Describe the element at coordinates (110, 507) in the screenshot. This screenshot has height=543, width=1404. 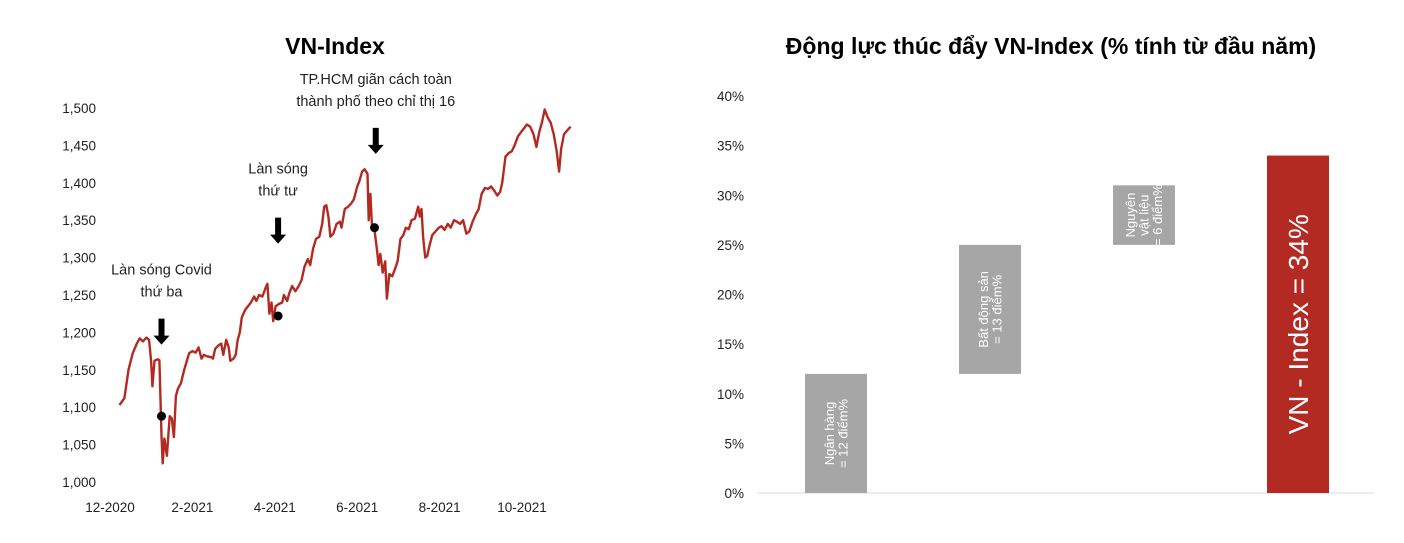
I see `x-tick-label: 12-2020` at that location.